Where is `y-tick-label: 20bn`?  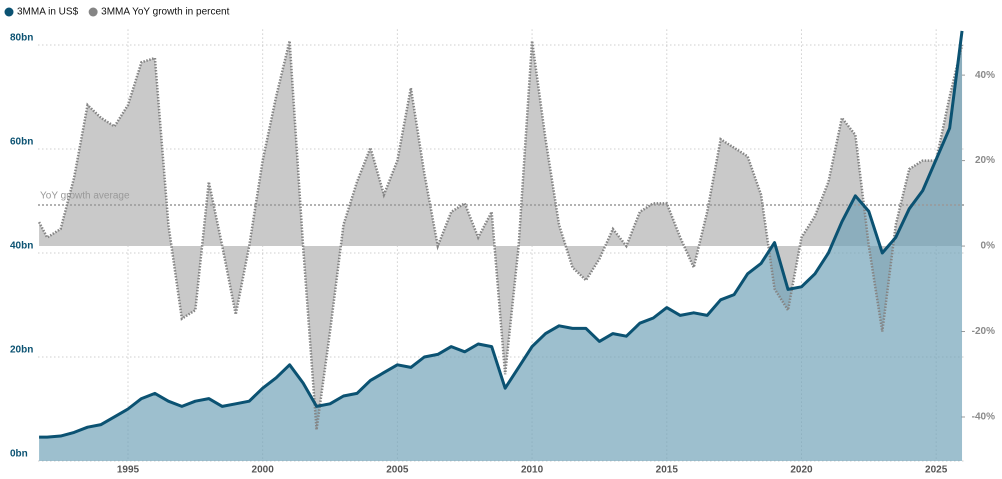
y-tick-label: 20bn is located at coordinates (21, 350).